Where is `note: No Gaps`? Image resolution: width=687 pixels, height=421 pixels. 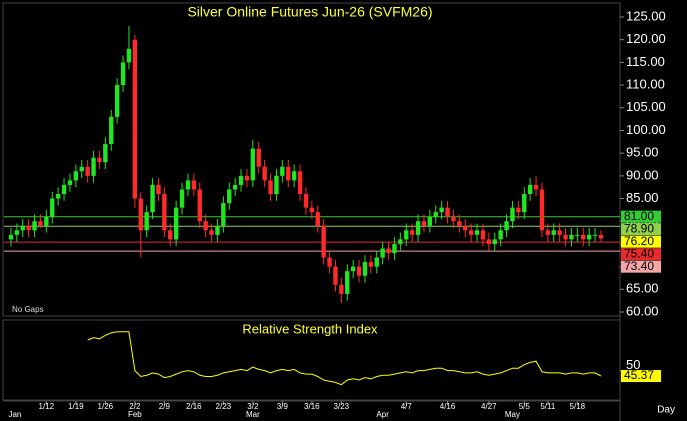
note: No Gaps is located at coordinates (28, 309).